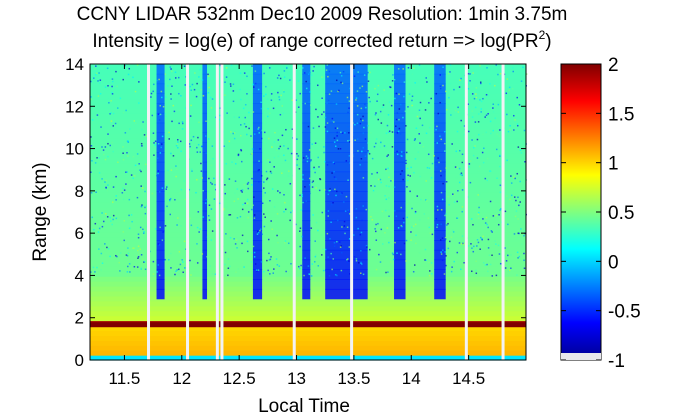  Describe the element at coordinates (621, 114) in the screenshot. I see `colorbar-tick-label: 1.5` at that location.